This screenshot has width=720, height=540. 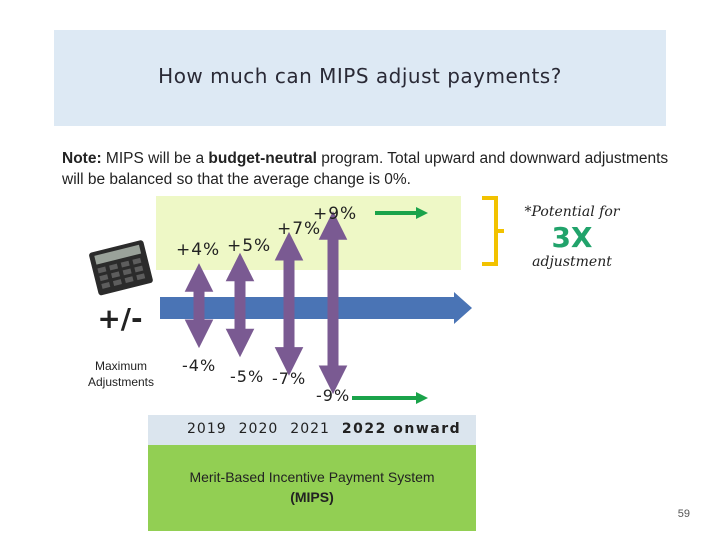 I want to click on note-text-1: MIPS will be a, so click(x=155, y=158).